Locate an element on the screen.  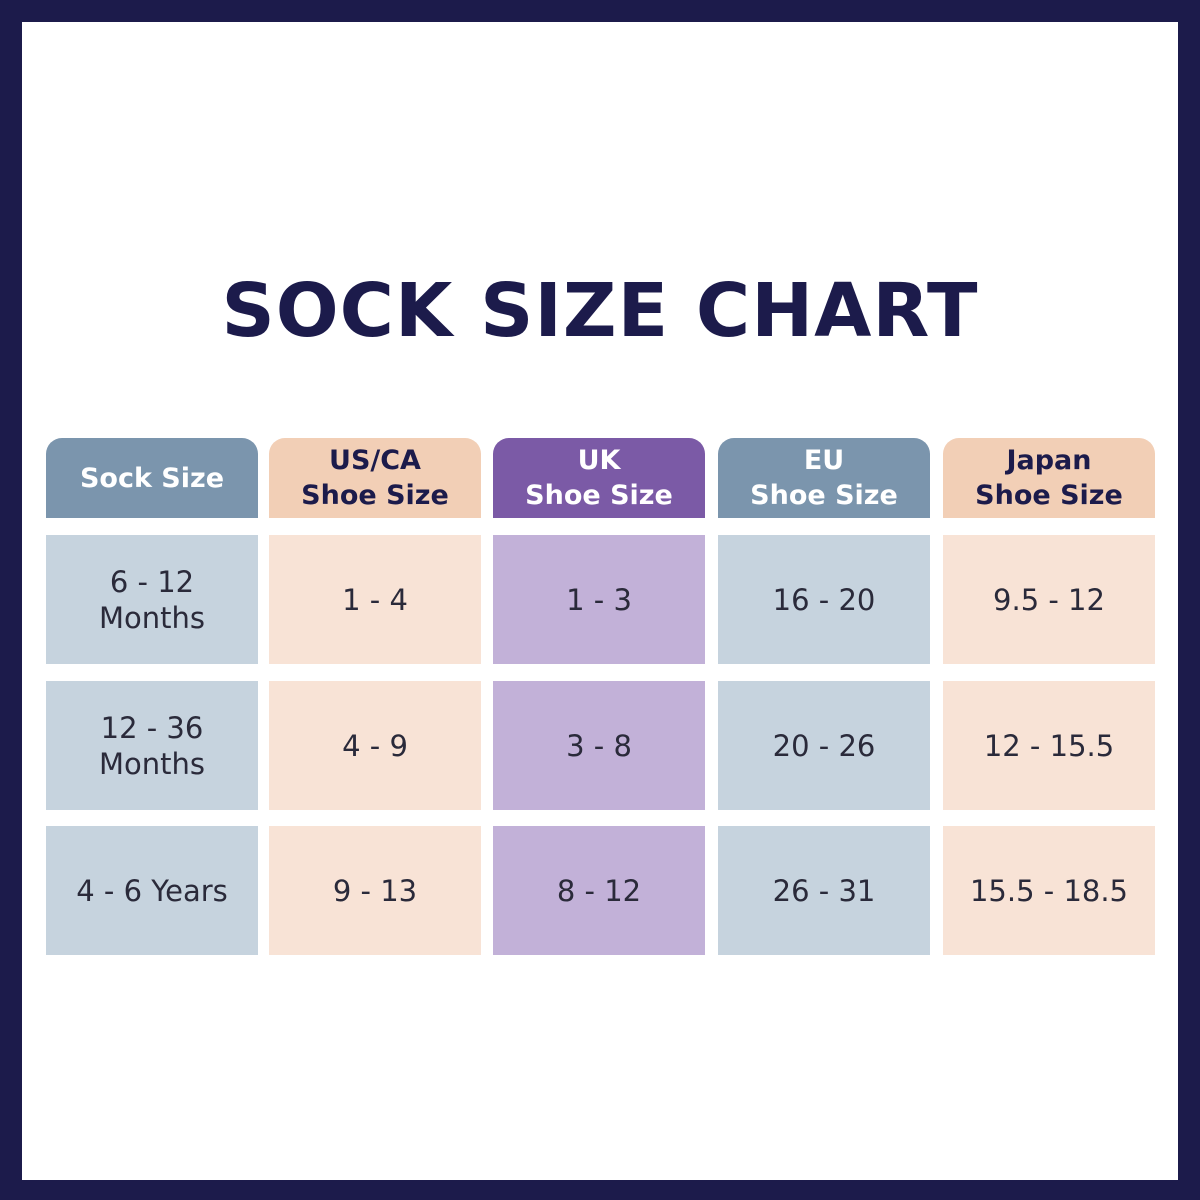
cell-japan-shoe-size-row-1: 9.5 - 12 is located at coordinates (1049, 599).